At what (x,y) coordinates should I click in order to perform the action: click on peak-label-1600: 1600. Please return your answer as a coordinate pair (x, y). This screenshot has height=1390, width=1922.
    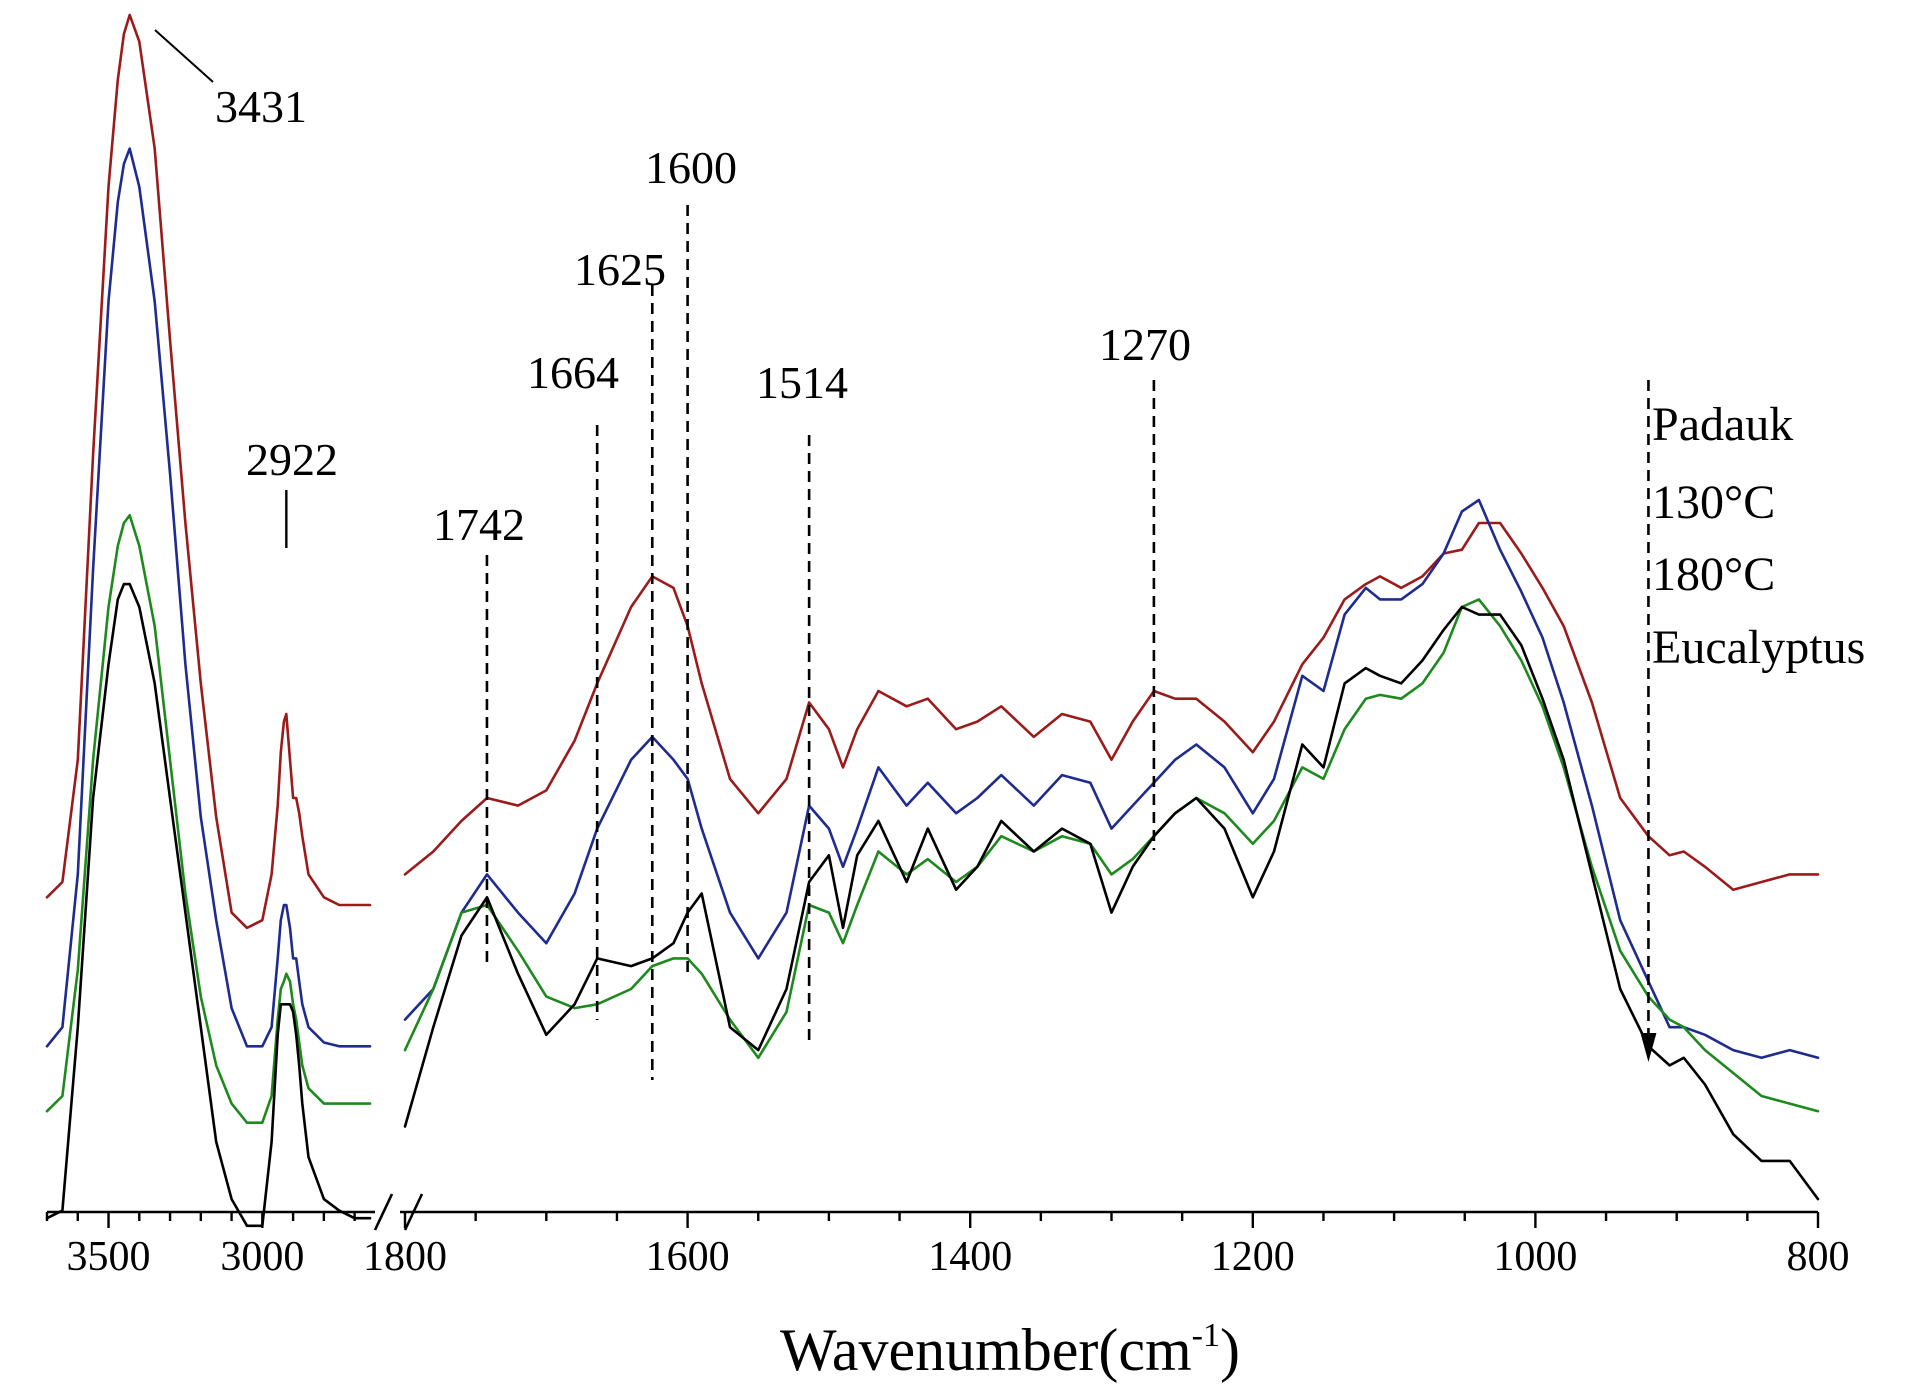
    Looking at the image, I should click on (691, 167).